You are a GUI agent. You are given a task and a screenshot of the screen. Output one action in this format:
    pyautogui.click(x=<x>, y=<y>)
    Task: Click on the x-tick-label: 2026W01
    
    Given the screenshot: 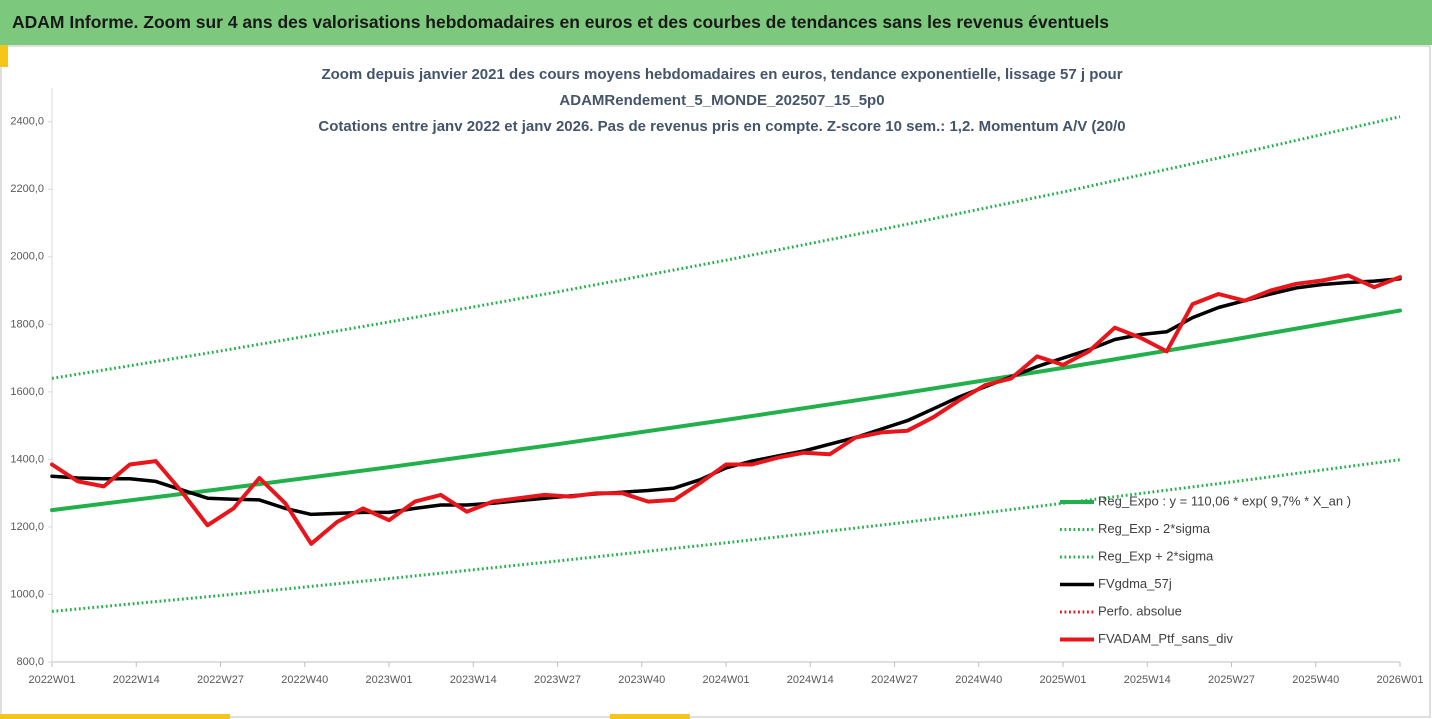 What is the action you would take?
    pyautogui.click(x=1399, y=680)
    